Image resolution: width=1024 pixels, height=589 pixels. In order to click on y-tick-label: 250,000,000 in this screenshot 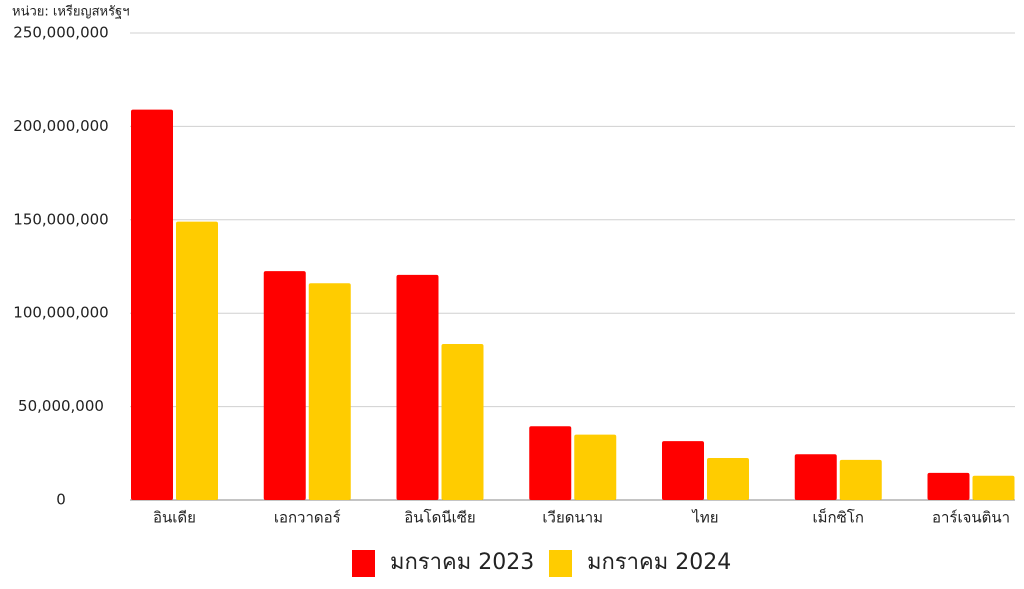, I will do `click(60, 33)`.